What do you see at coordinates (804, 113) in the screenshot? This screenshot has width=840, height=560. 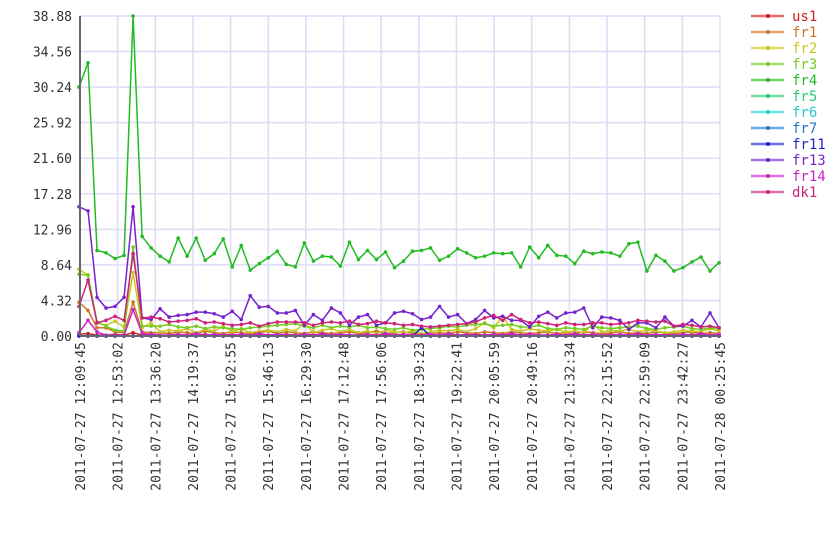 I see `legend-label: fr6` at bounding box center [804, 113].